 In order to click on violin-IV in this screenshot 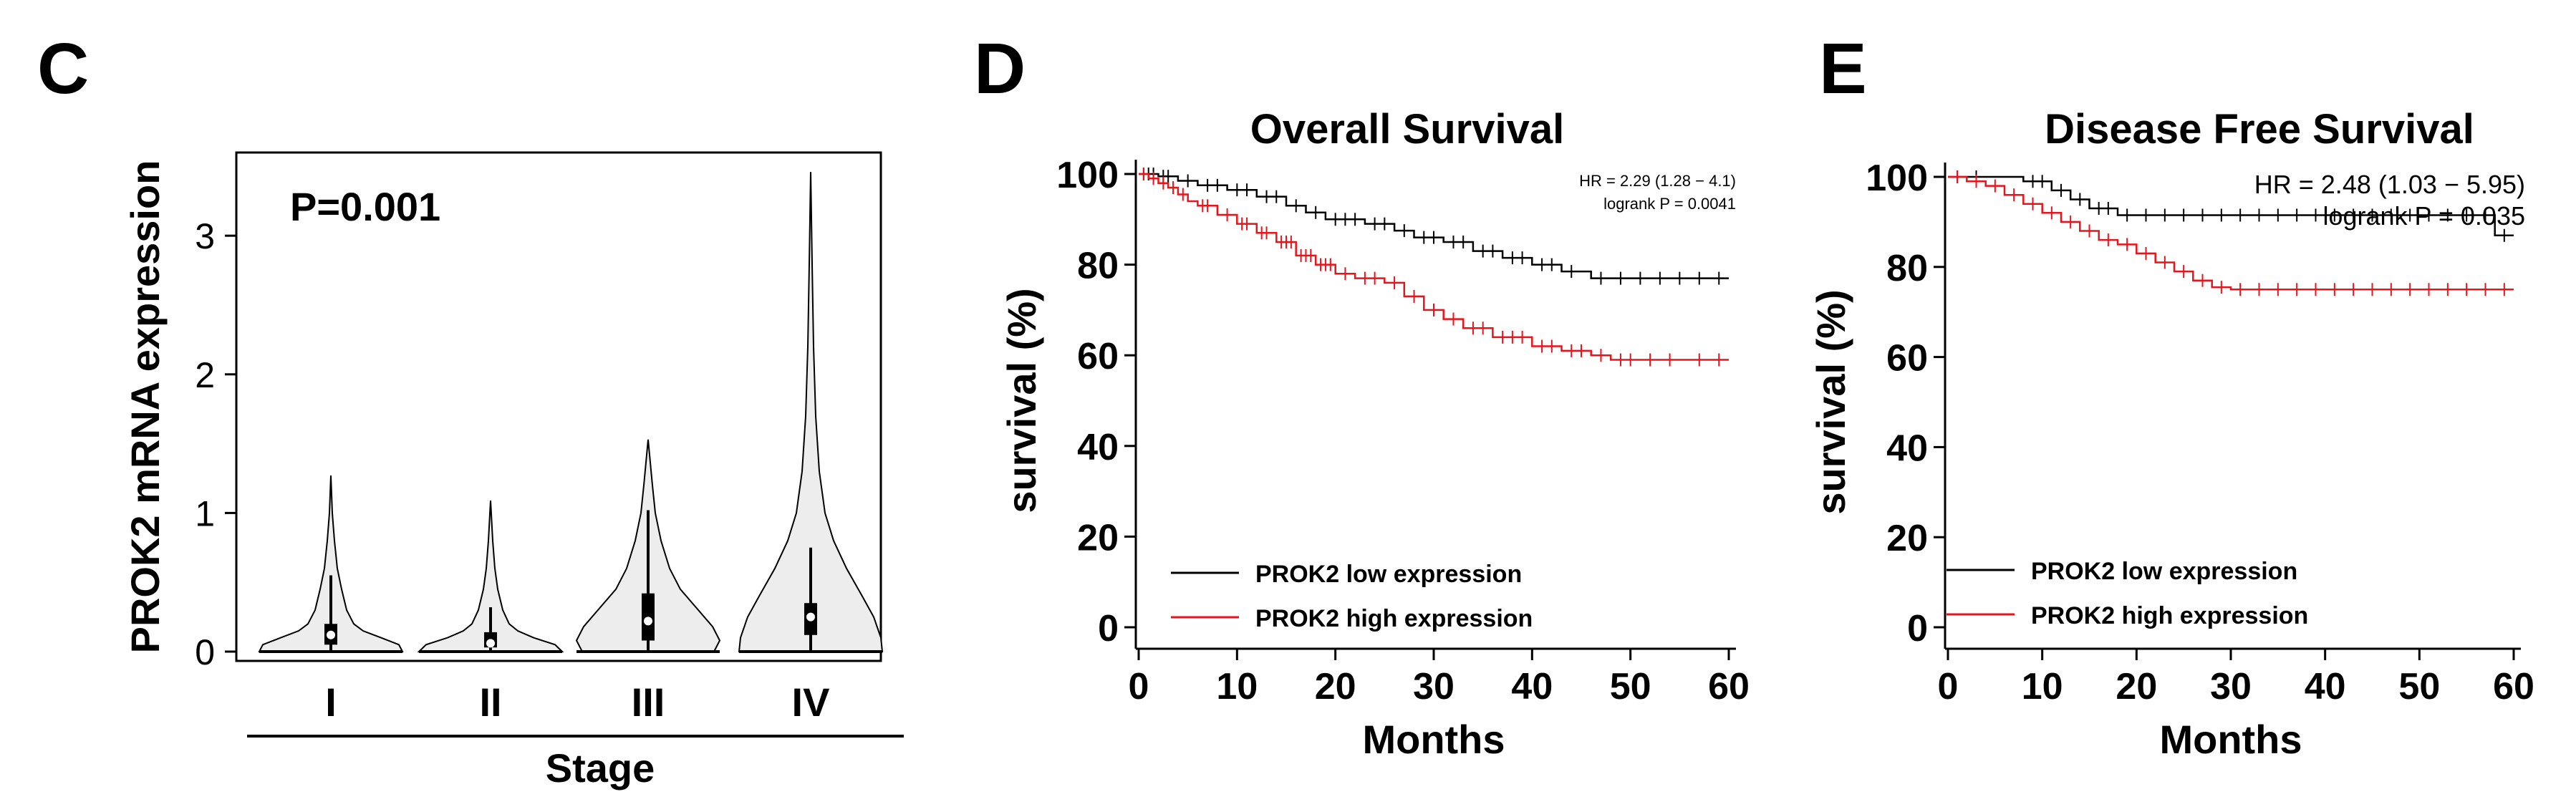, I will do `click(811, 412)`.